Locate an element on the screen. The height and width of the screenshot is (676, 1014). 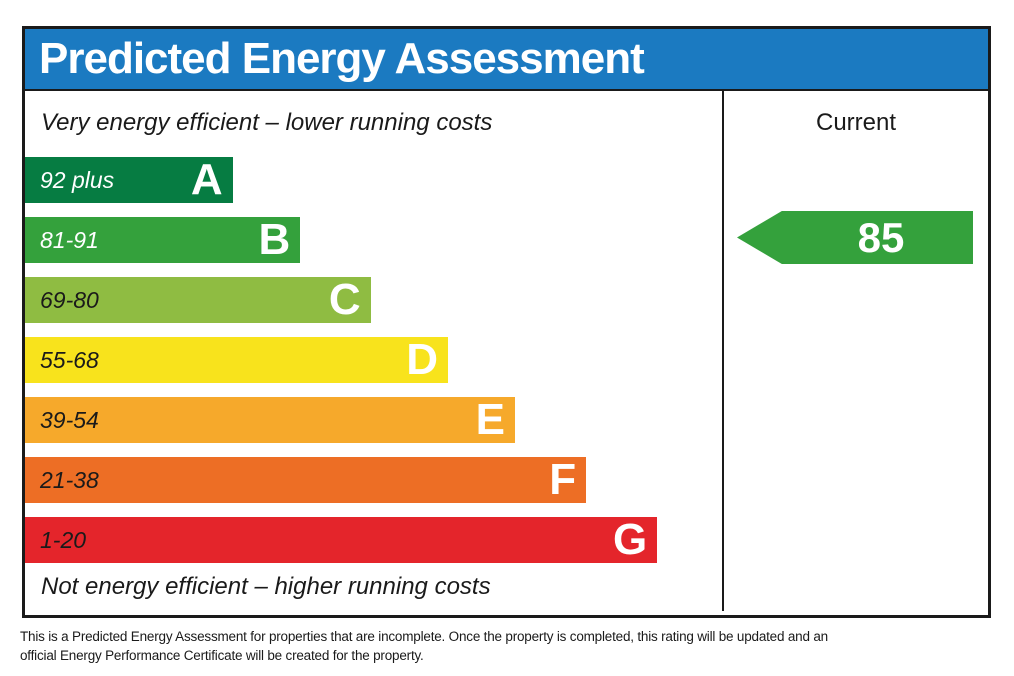
band-letter: D is located at coordinates (422, 359).